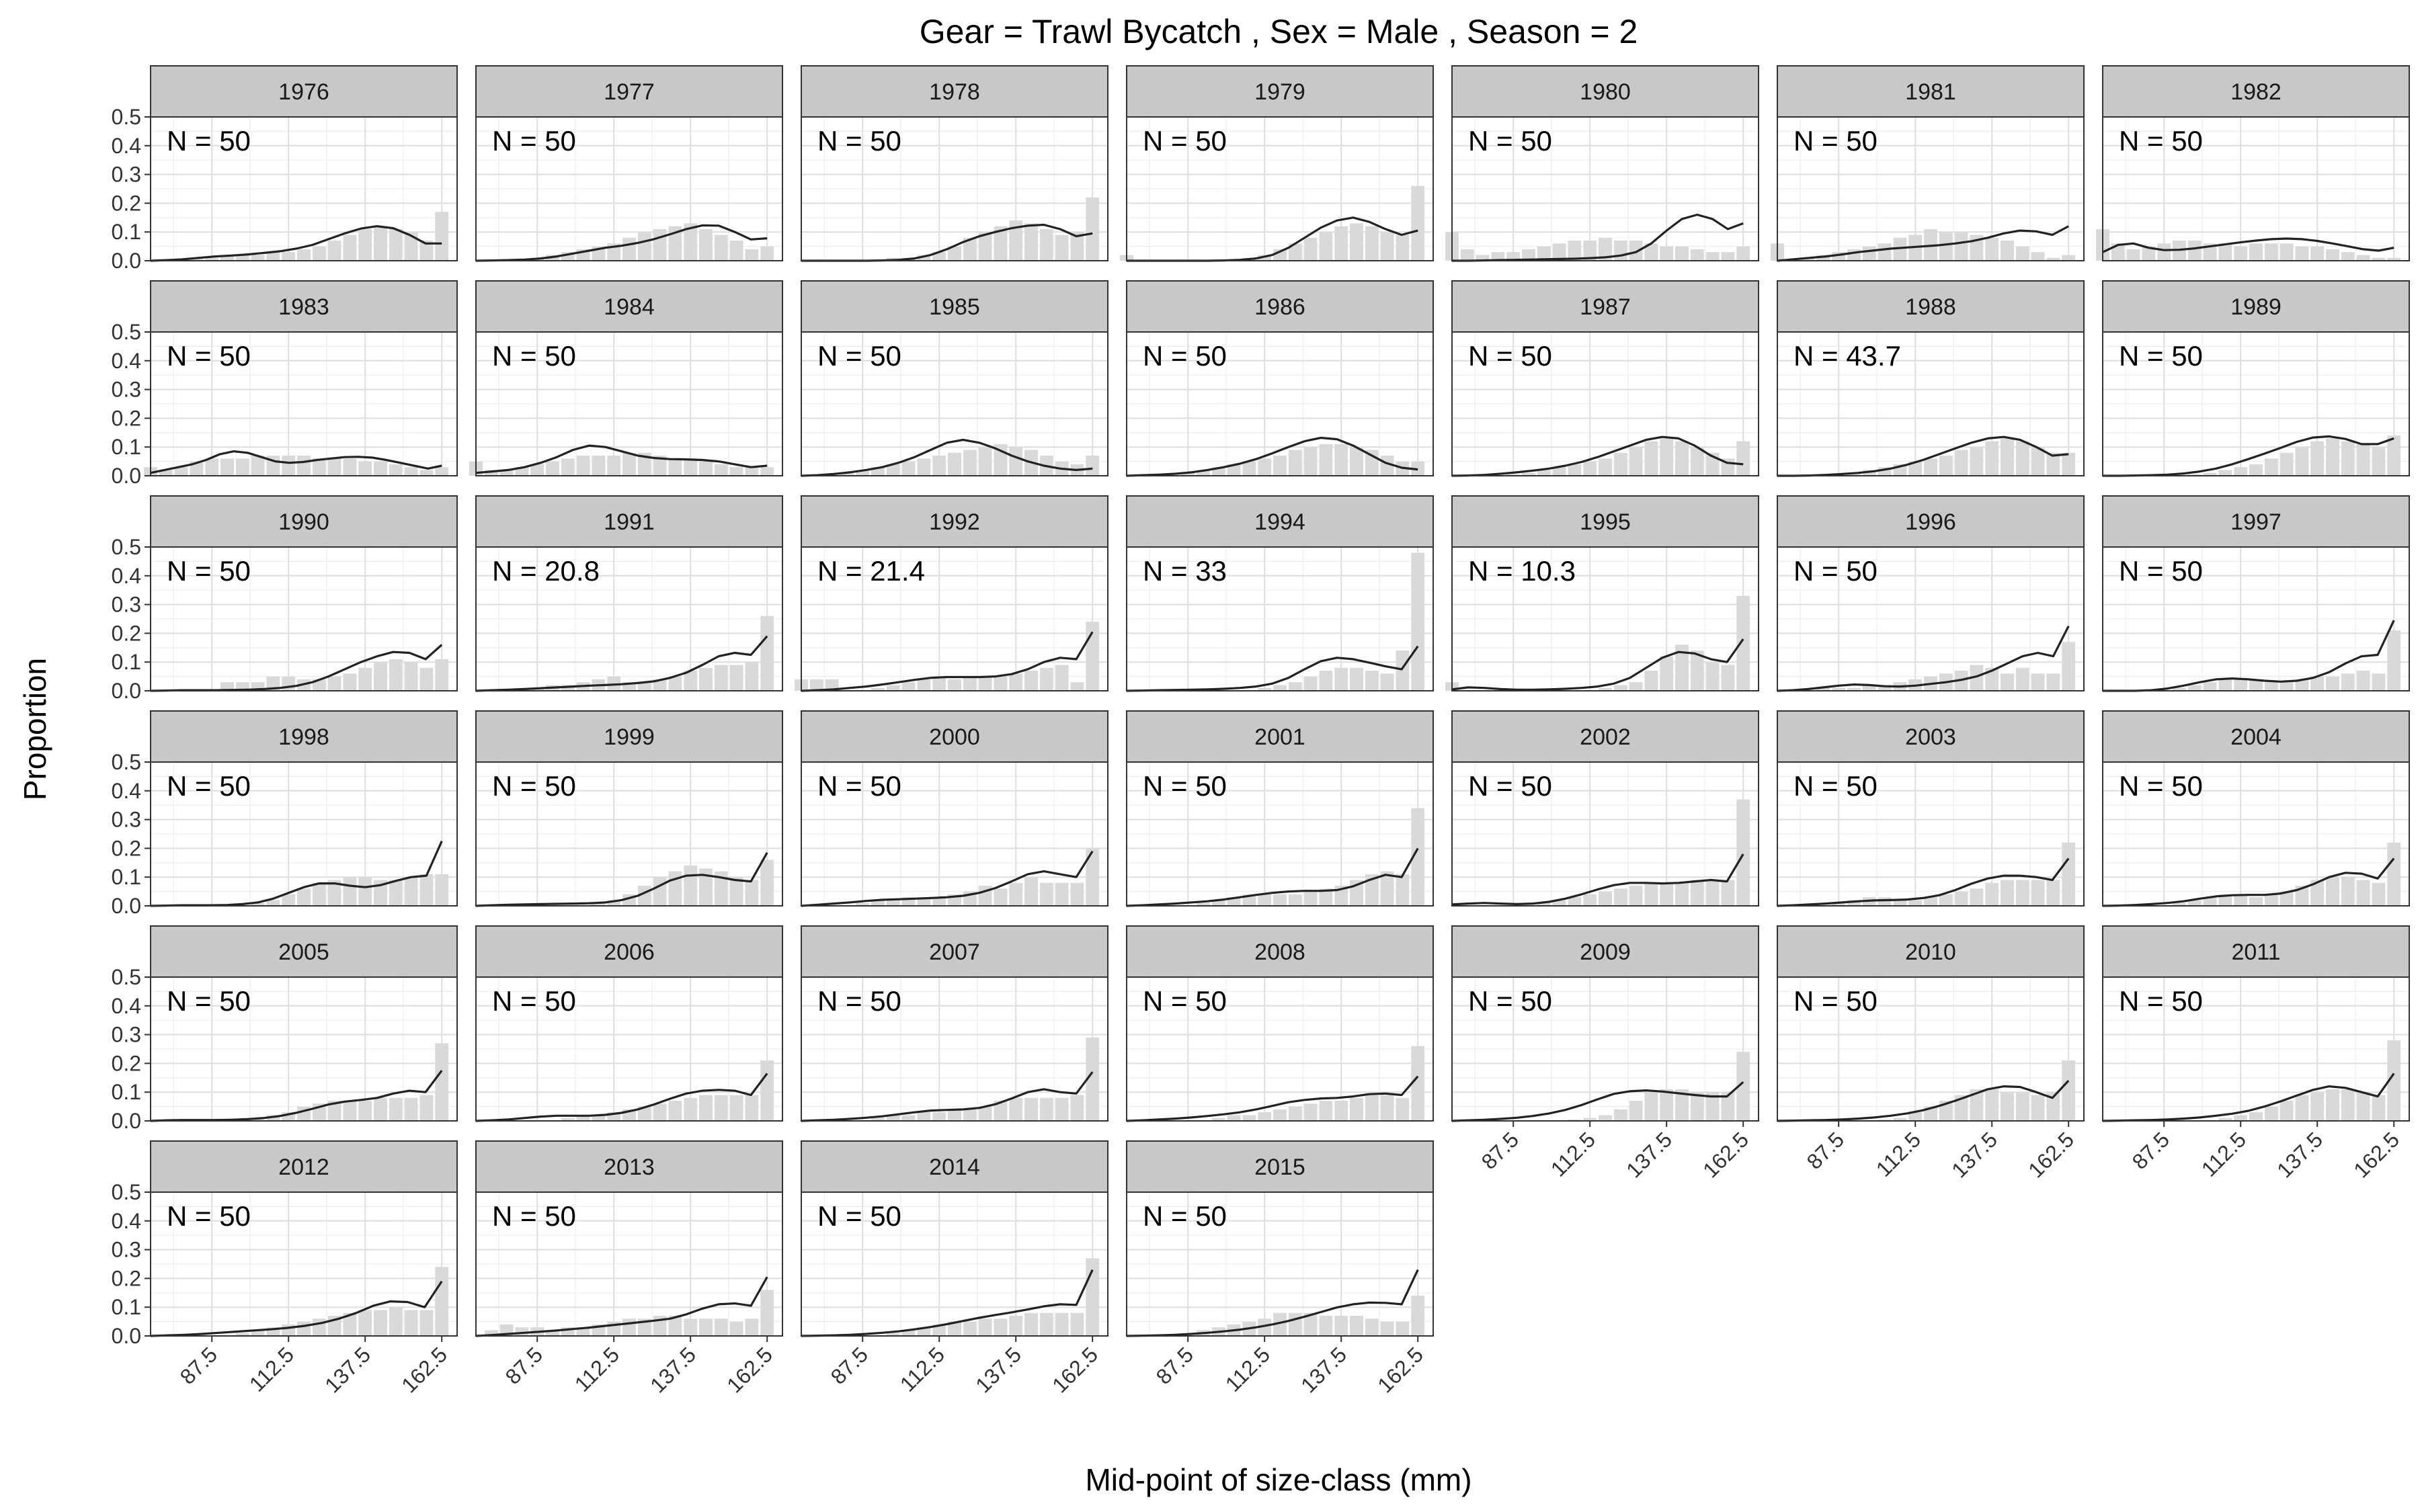  Describe the element at coordinates (955, 378) in the screenshot. I see `facet-panel: 1985 N = 50` at that location.